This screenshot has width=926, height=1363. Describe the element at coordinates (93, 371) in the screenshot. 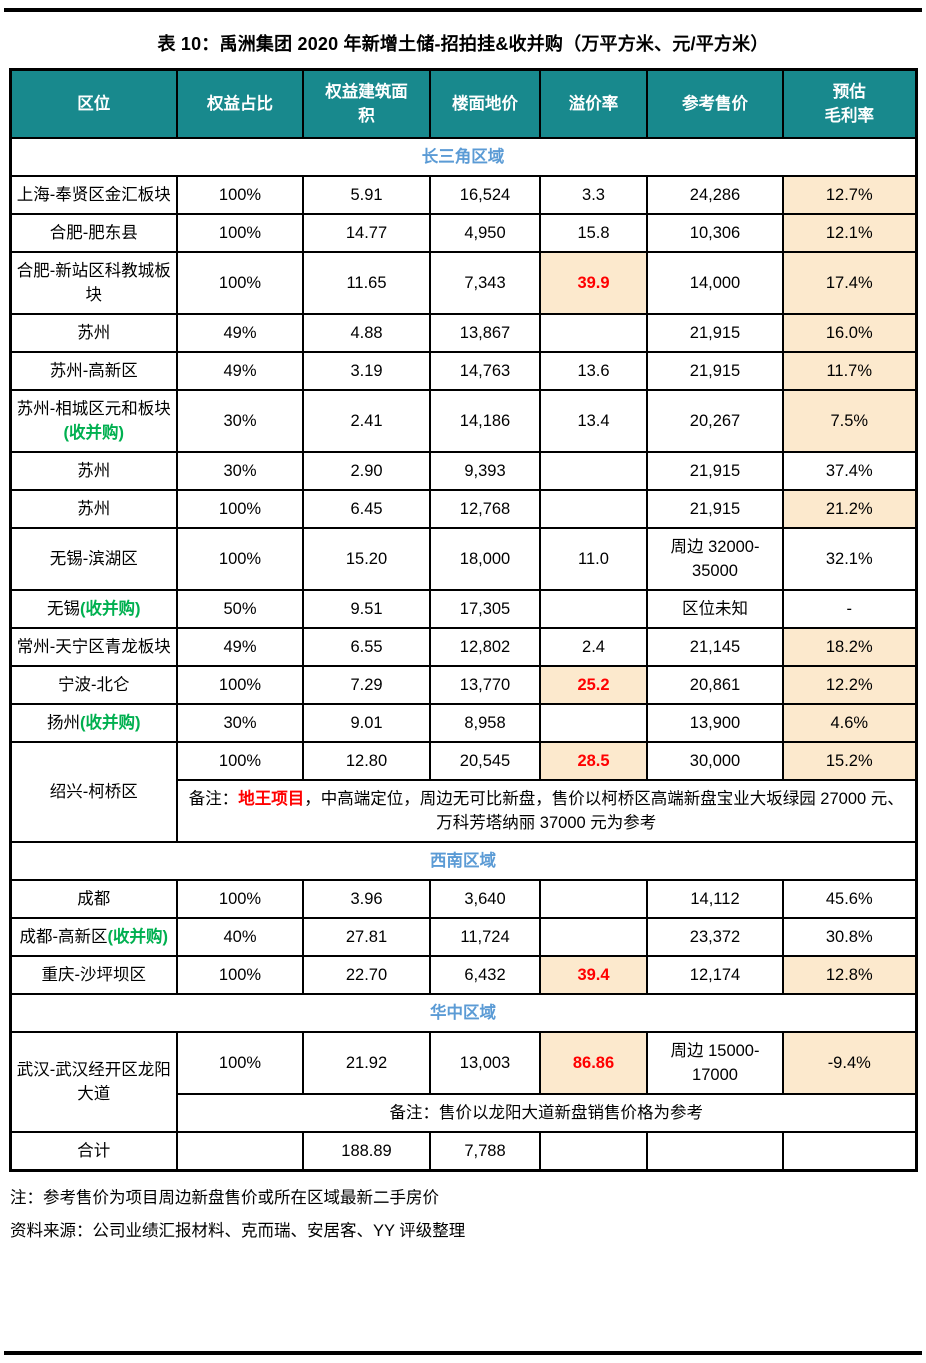

I see `text-segment: 苏州-高新区` at that location.